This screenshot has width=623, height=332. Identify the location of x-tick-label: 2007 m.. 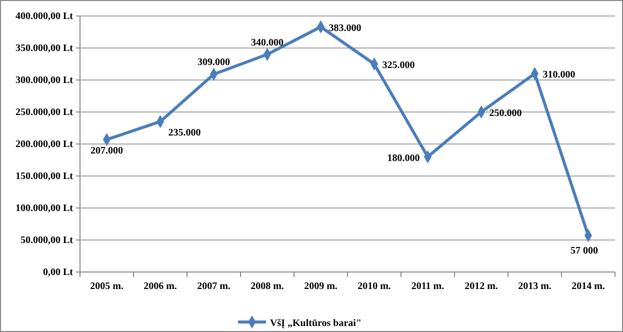
(214, 286).